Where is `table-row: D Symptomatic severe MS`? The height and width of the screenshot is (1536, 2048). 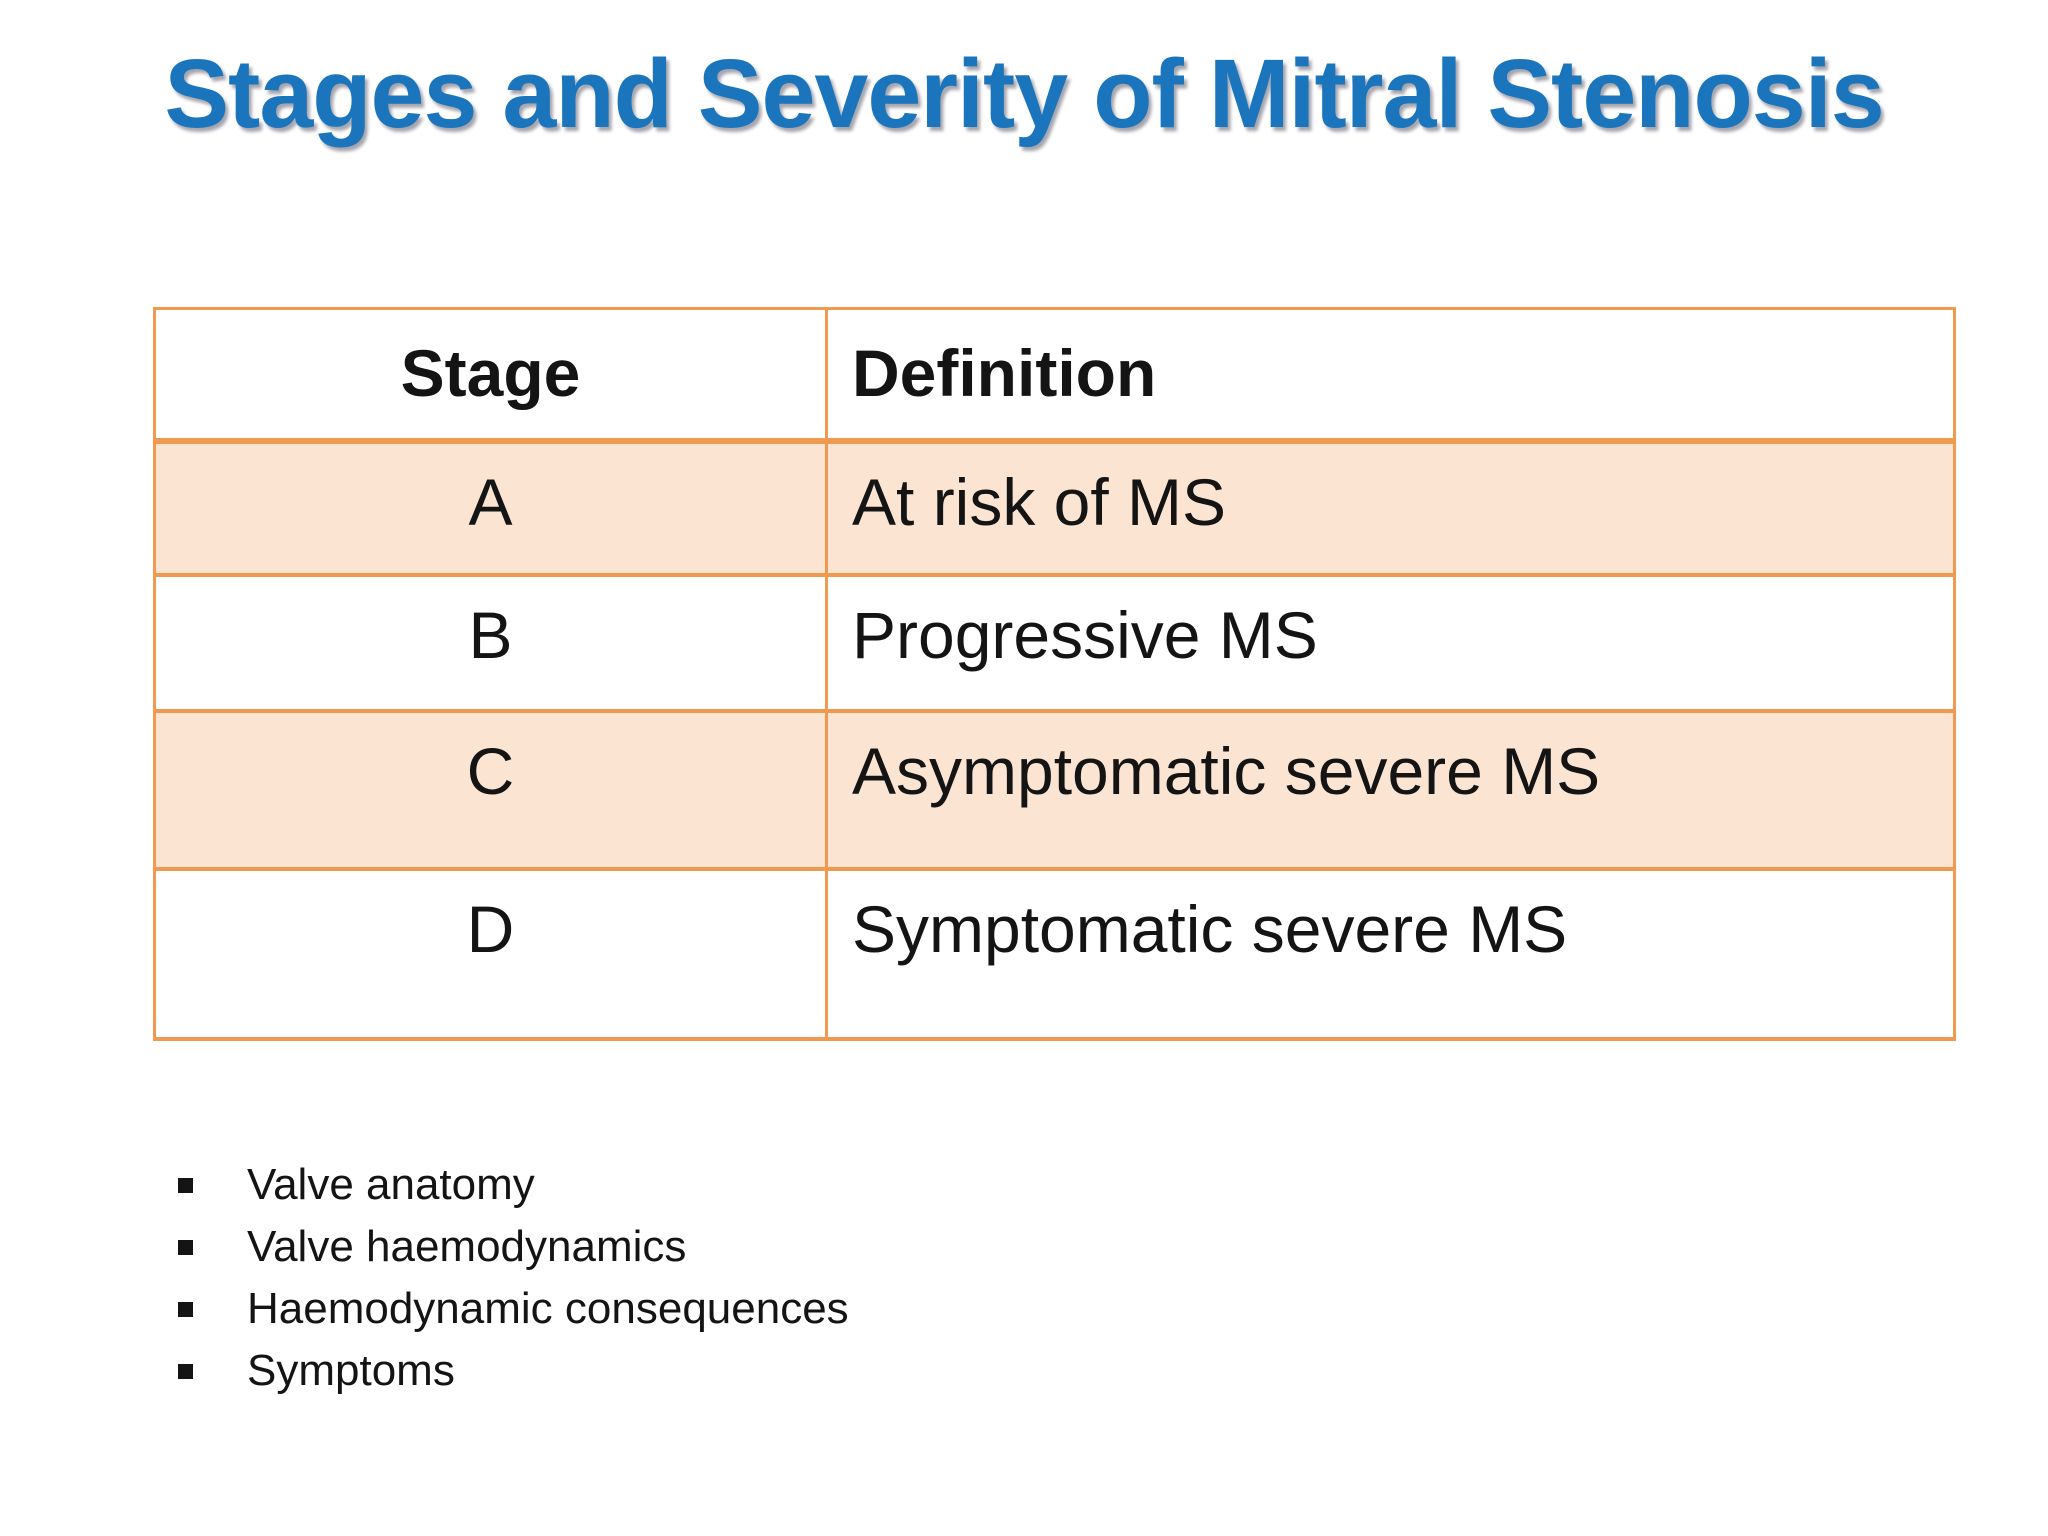
table-row: D Symptomatic severe MS is located at coordinates (1054, 953).